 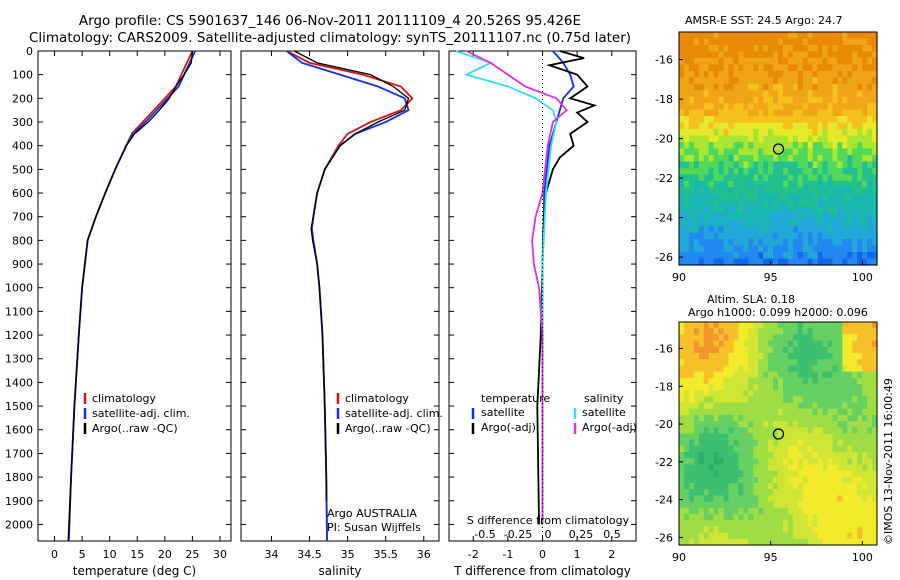 What do you see at coordinates (778, 148) in the screenshot?
I see `sst-map-frame` at bounding box center [778, 148].